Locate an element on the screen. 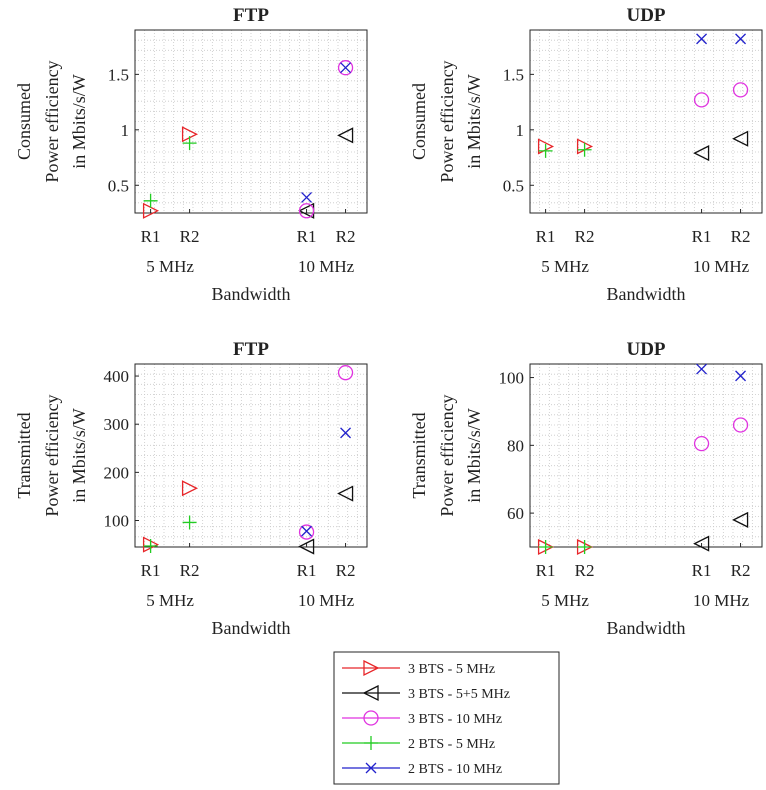 The width and height of the screenshot is (766, 790). y-tick-label: 400 is located at coordinates (117, 376).